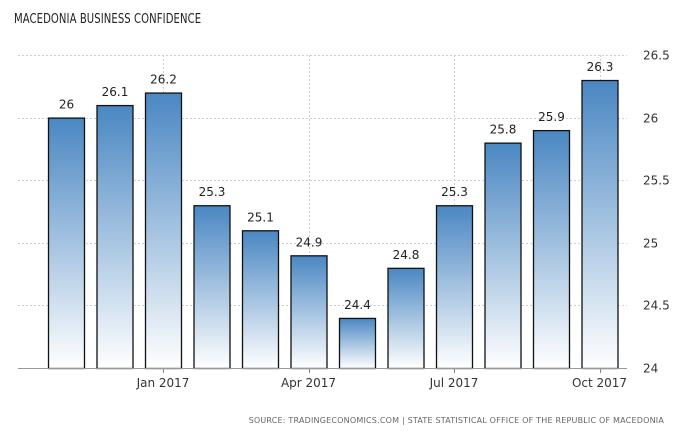 This screenshot has width=700, height=440. What do you see at coordinates (551, 117) in the screenshot?
I see `data-label: 25.9` at bounding box center [551, 117].